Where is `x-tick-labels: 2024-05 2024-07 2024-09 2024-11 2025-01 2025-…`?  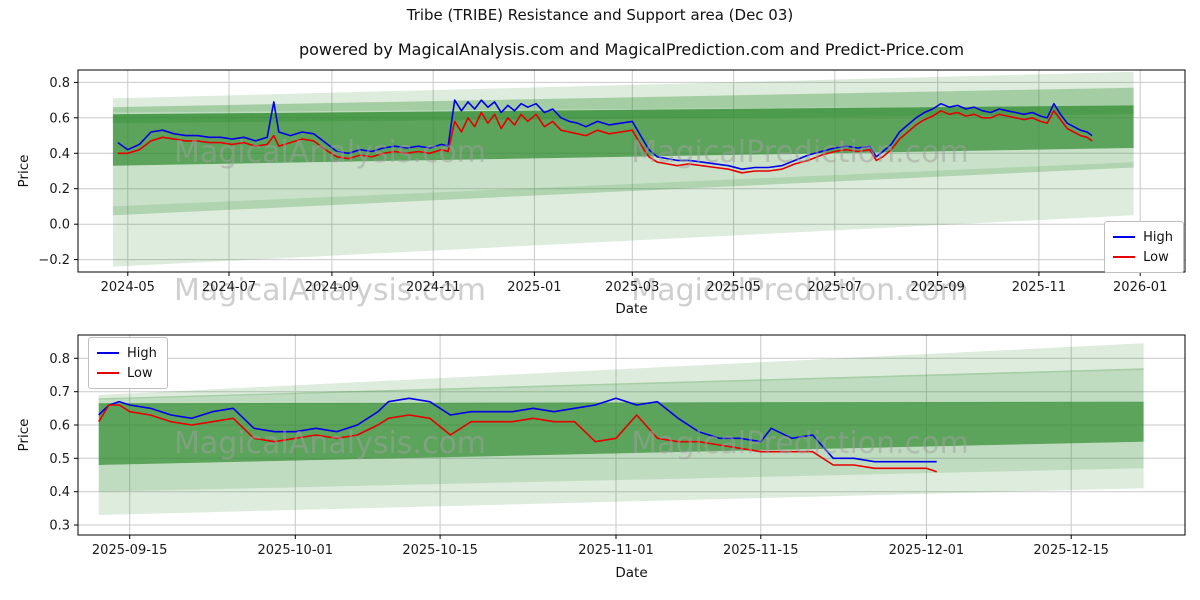
x-tick-labels: 2024-05 2024-07 2024-09 2024-11 2025-01 2025-… is located at coordinates (634, 283).